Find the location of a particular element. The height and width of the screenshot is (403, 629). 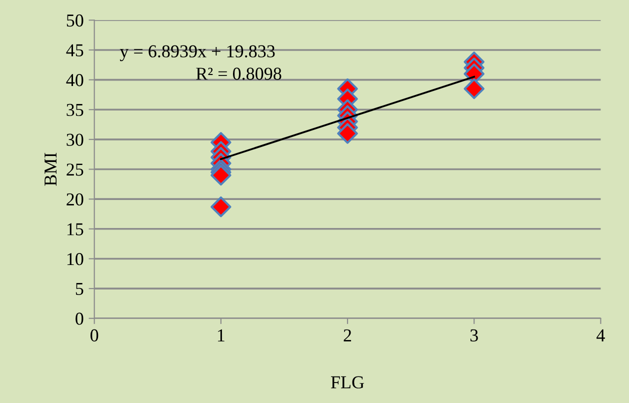

y-tick-label: 20 is located at coordinates (75, 199).